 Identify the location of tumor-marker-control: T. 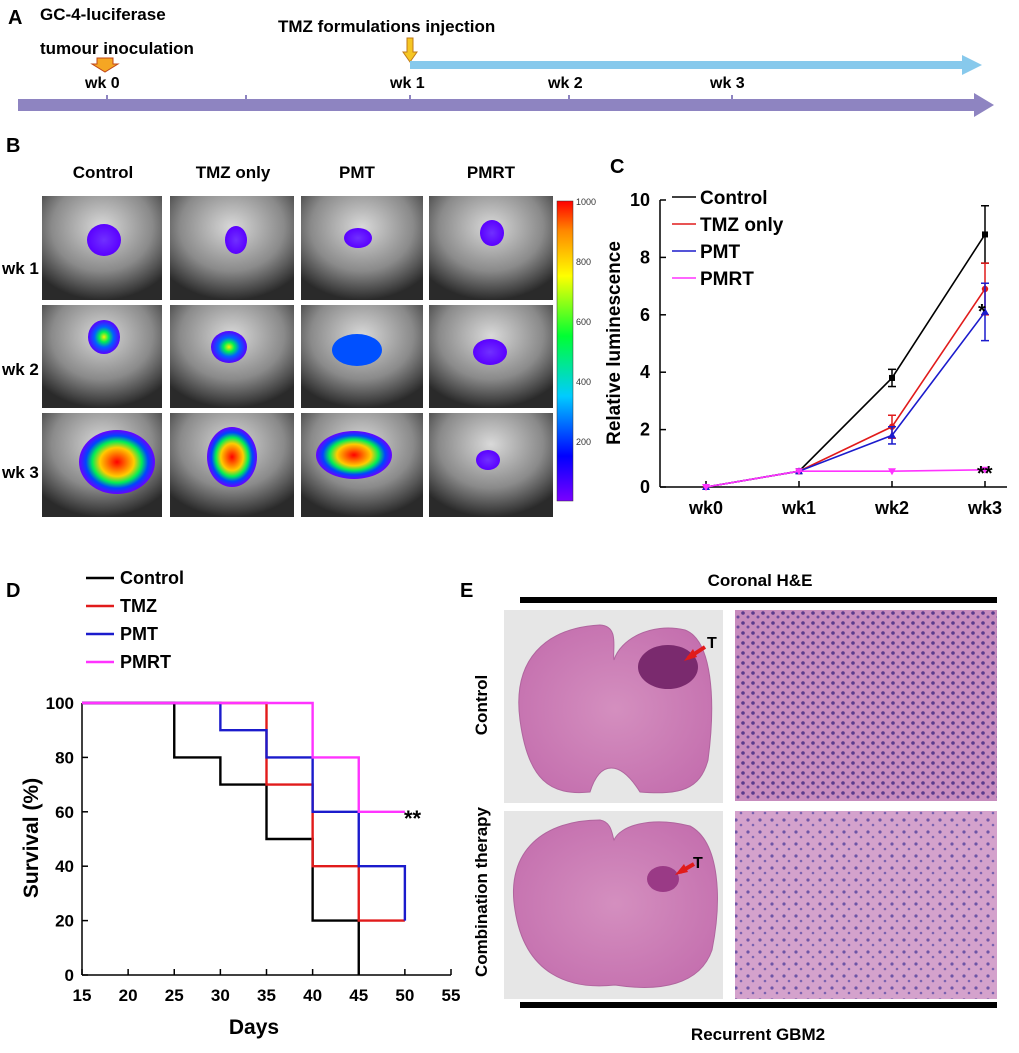
(712, 643).